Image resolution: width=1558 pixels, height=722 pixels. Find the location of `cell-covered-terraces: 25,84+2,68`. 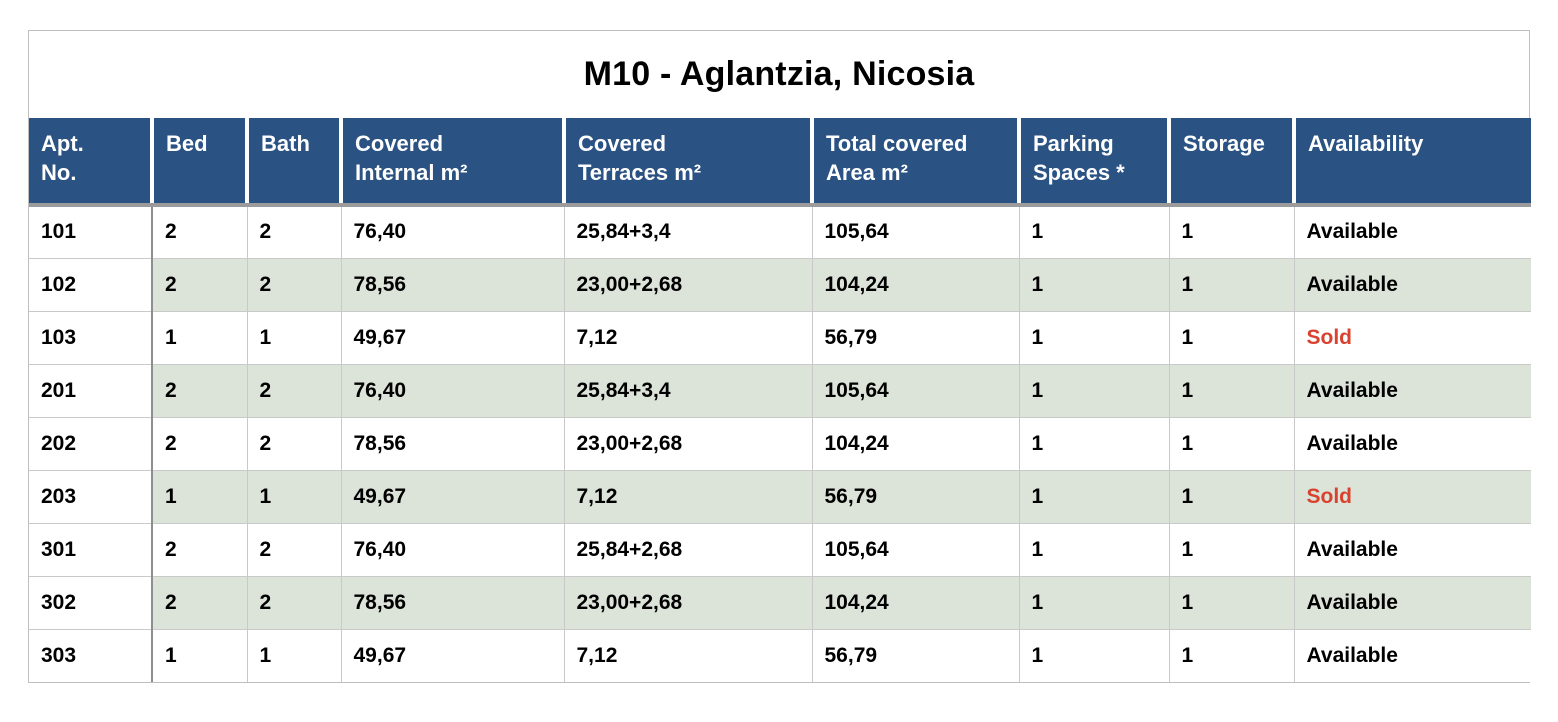

cell-covered-terraces: 25,84+2,68 is located at coordinates (687, 549).